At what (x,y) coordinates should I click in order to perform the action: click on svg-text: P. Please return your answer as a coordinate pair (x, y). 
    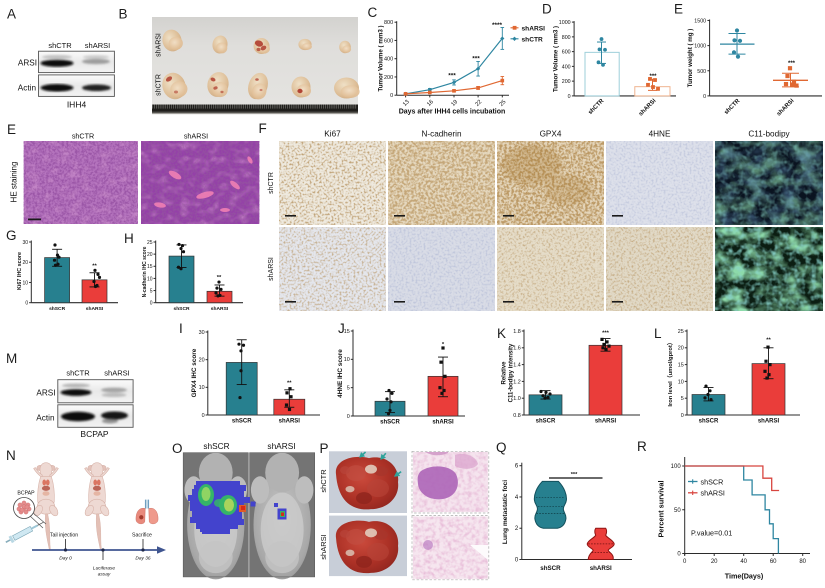
    Looking at the image, I should click on (324, 448).